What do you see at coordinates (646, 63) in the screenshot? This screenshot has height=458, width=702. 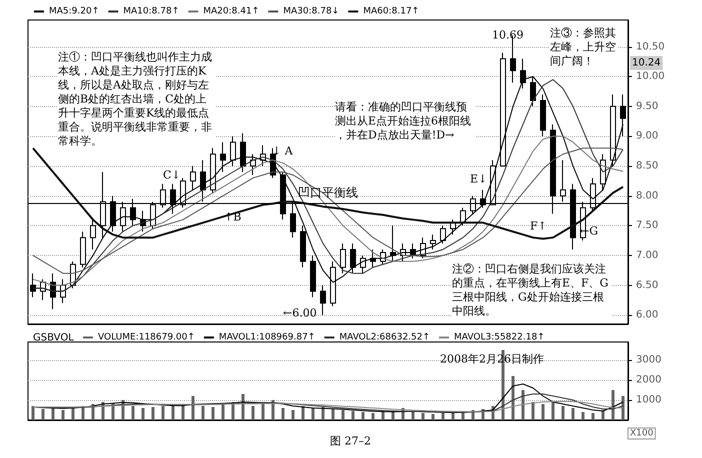 I see `text: 10.24` at bounding box center [646, 63].